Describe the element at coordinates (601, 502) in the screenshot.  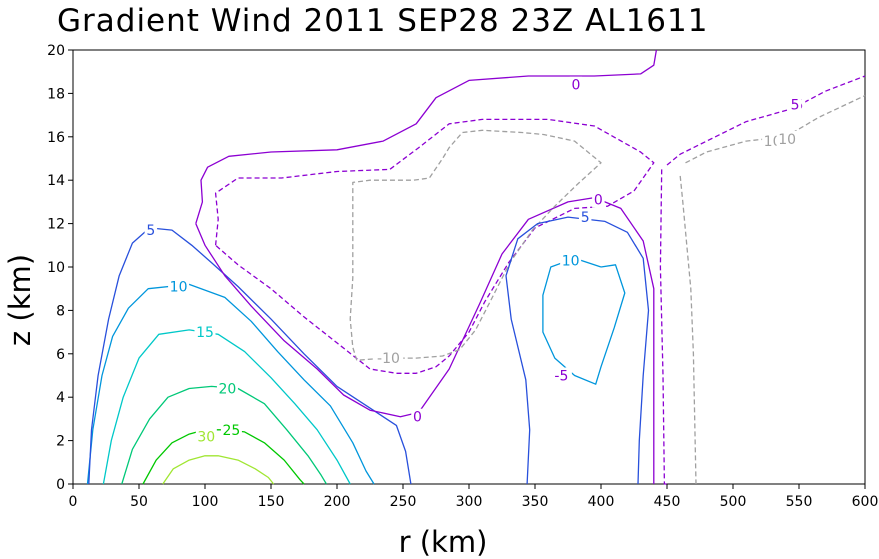
I see `x-tick-label: 400` at that location.